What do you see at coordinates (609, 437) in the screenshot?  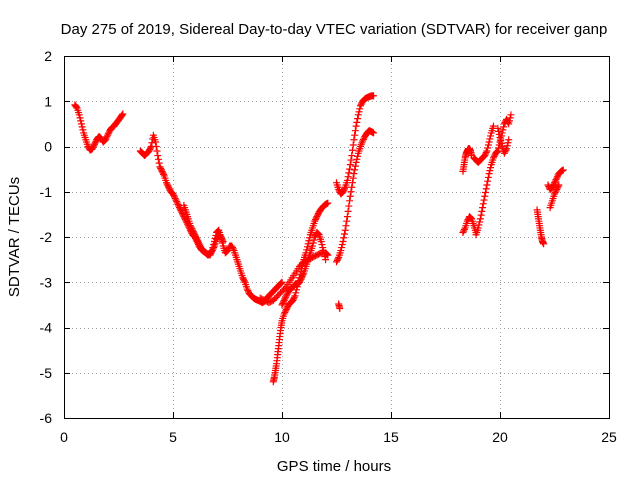 I see `x-tick-label: 25` at bounding box center [609, 437].